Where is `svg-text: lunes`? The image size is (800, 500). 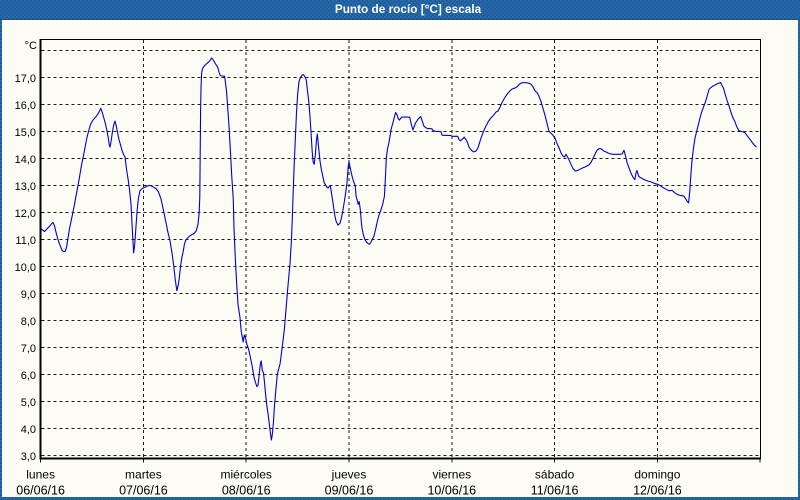 svg-text: lunes is located at coordinates (40, 475).